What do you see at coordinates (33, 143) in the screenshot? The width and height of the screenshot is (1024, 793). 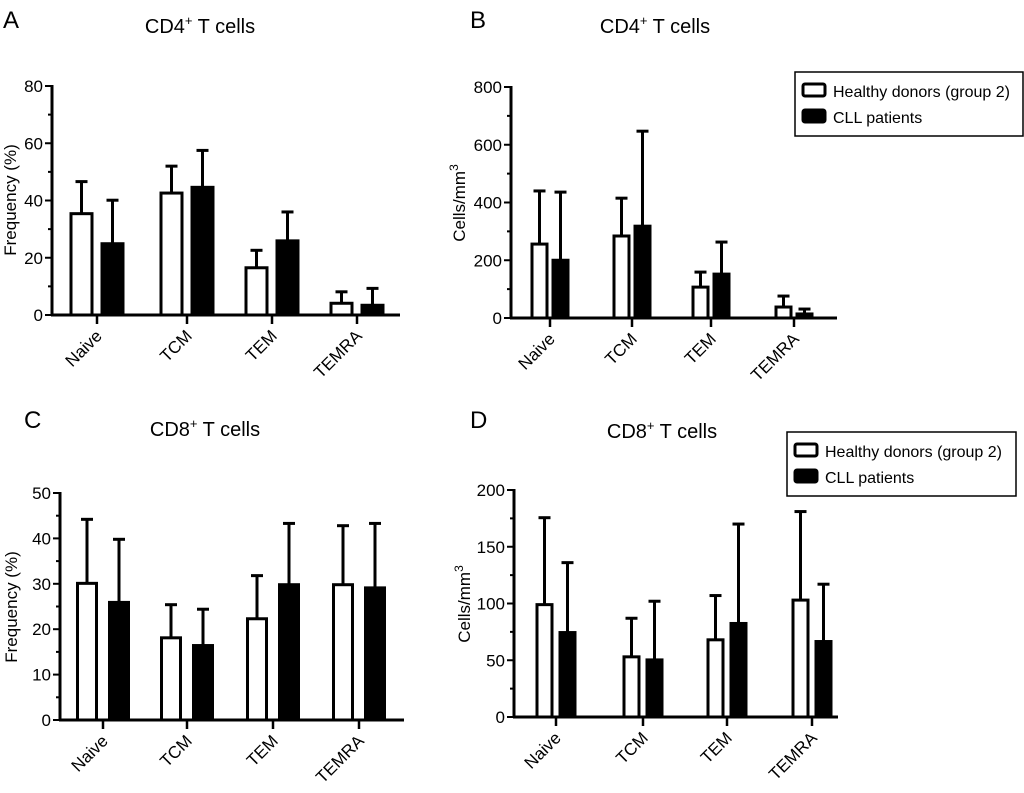 I see `y-tick-label: 60` at bounding box center [33, 143].